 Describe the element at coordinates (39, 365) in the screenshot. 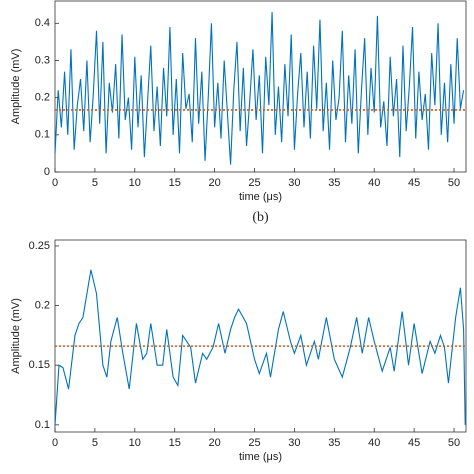

I see `y-tick-label: 0.15` at that location.